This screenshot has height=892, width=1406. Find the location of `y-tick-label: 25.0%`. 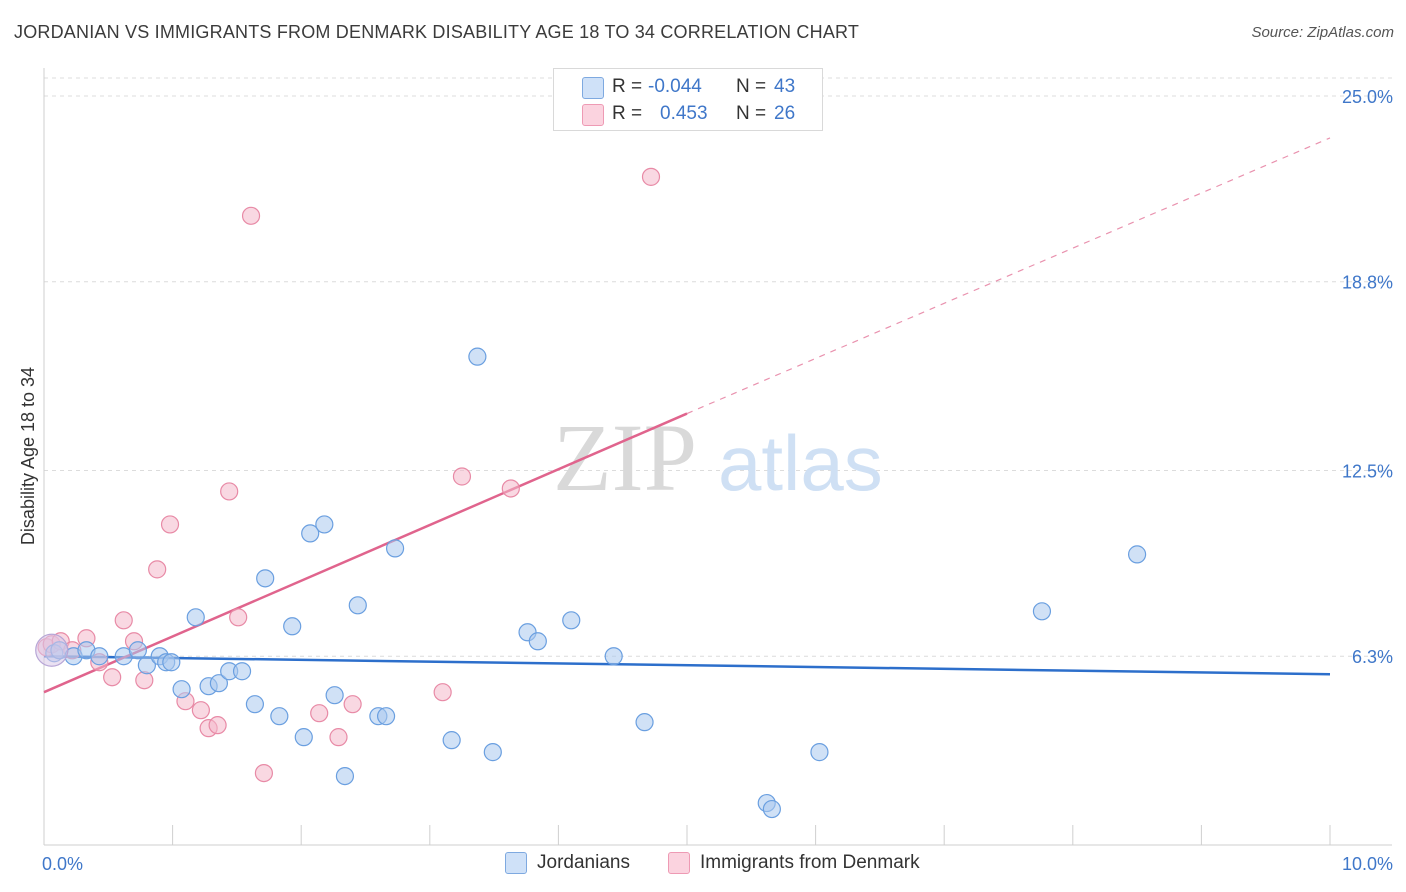

y-tick-label: 25.0% is located at coordinates (1367, 97).